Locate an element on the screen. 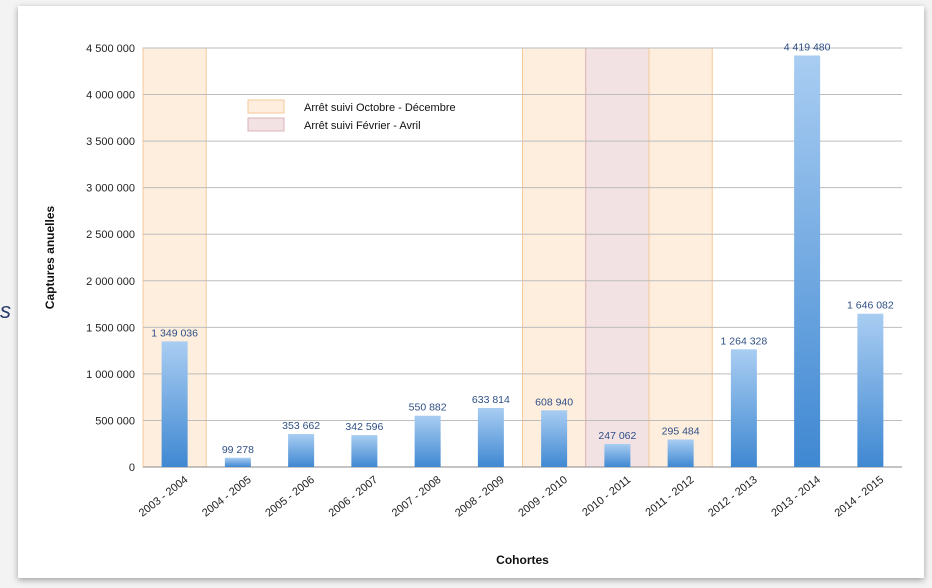 This screenshot has height=588, width=932. bar-2012-2013 is located at coordinates (743, 408).